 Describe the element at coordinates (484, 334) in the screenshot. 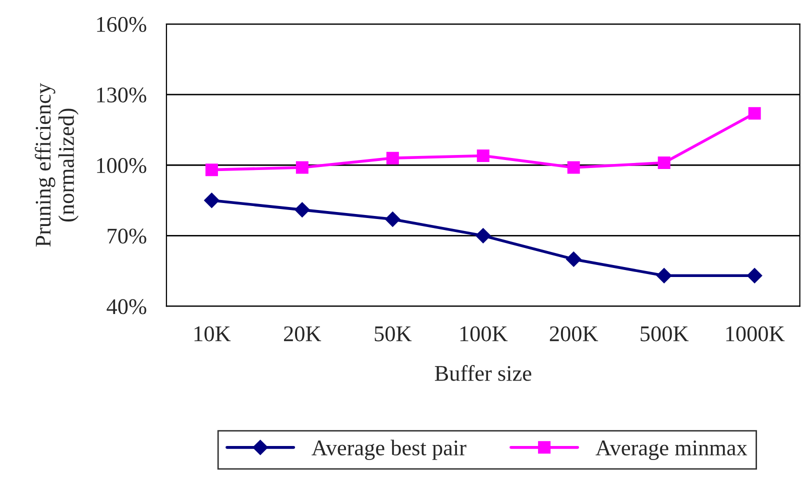

I see `x-tick-label: 100K` at that location.